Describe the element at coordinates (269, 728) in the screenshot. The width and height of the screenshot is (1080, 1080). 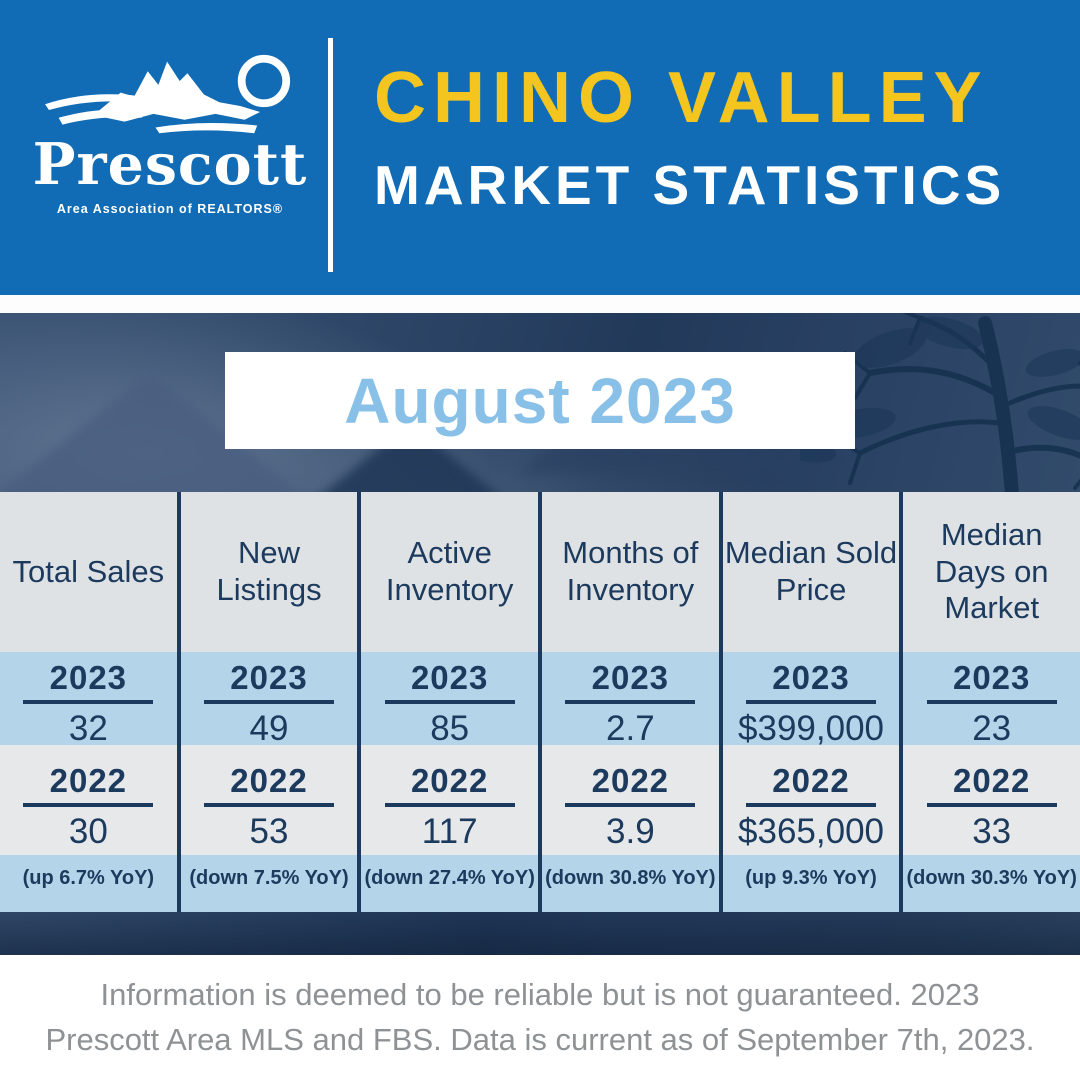
I see `stat-value-2023: 49` at that location.